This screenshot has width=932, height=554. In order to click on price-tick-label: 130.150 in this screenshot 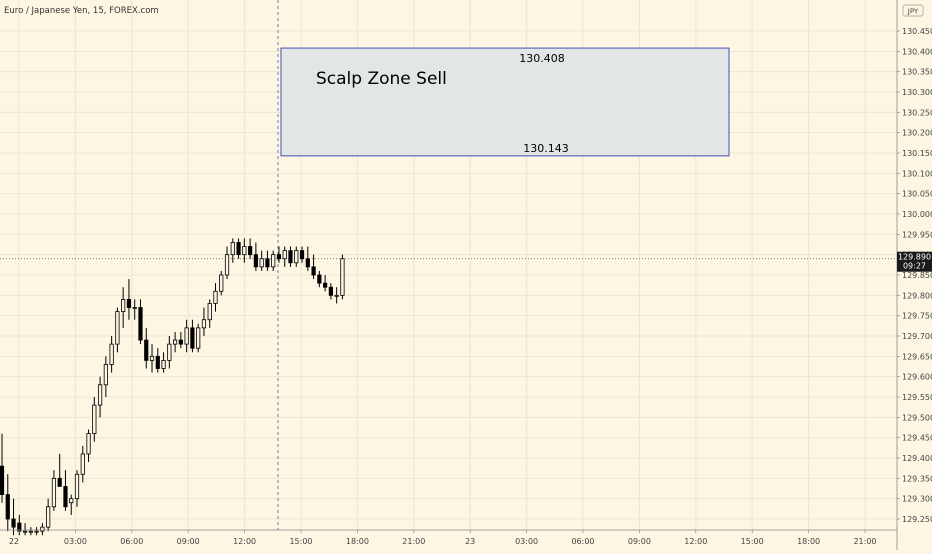, I will do `click(917, 153)`.